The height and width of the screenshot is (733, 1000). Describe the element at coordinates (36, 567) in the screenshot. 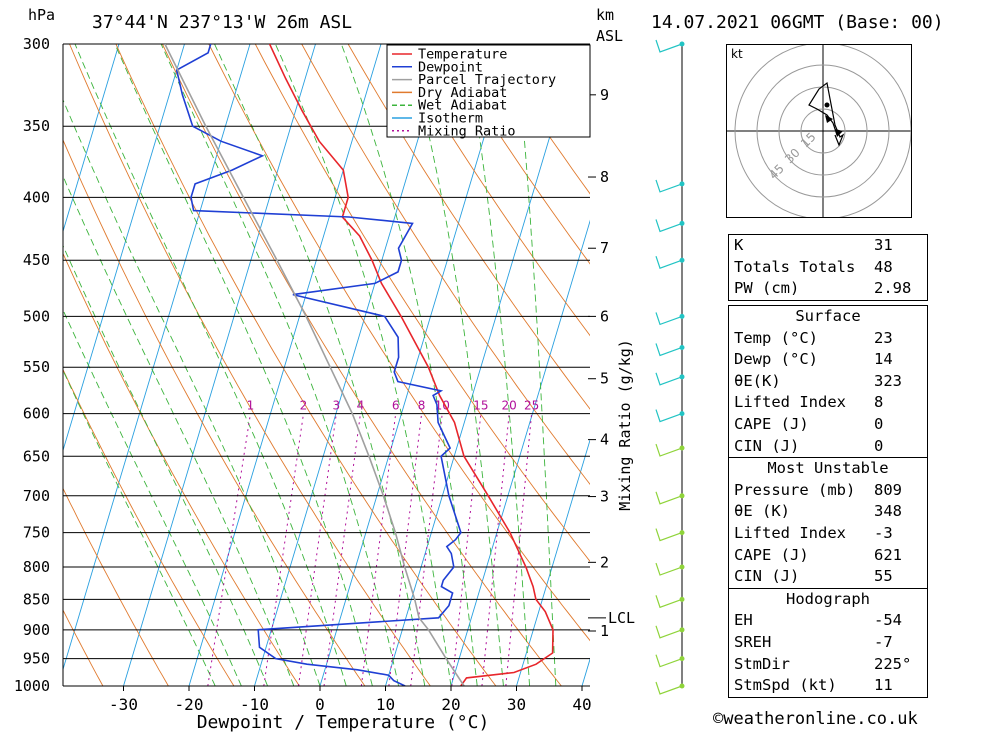

I see `pressure-tick-label: 800` at that location.